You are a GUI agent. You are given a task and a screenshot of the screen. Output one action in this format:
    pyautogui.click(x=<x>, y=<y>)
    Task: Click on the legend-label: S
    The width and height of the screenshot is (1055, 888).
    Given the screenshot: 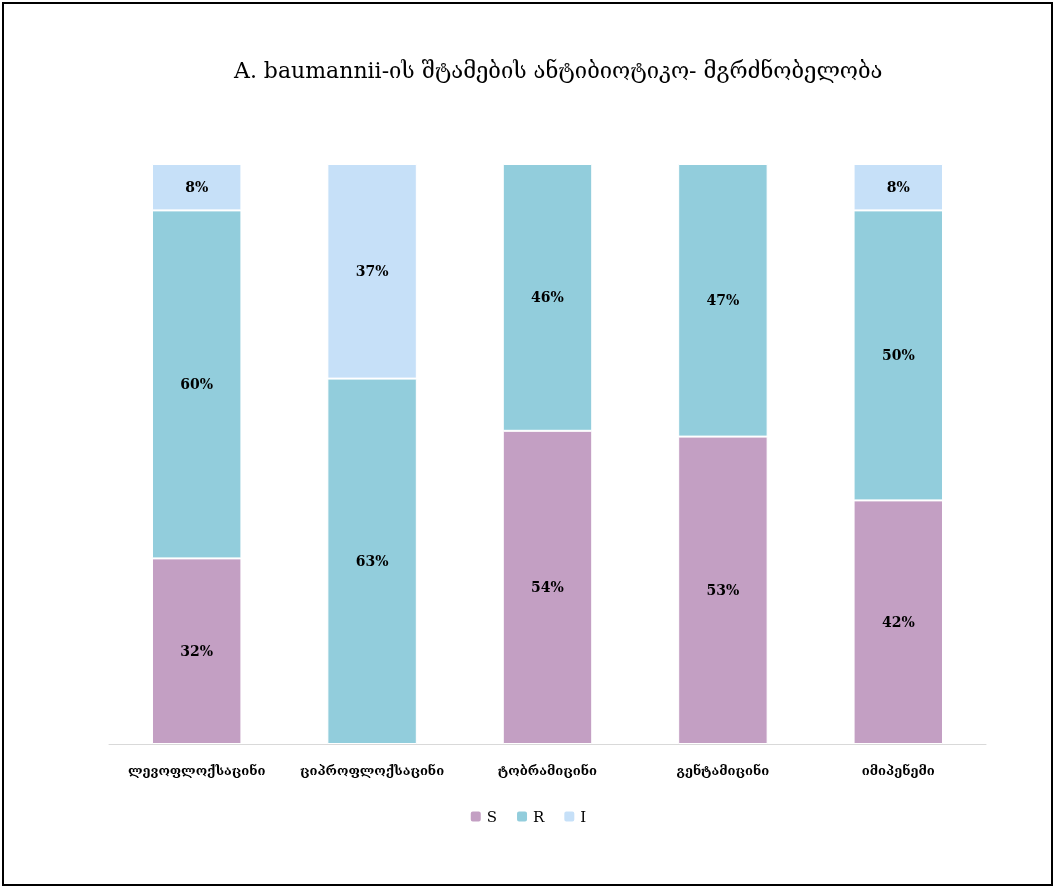 What is the action you would take?
    pyautogui.click(x=492, y=816)
    